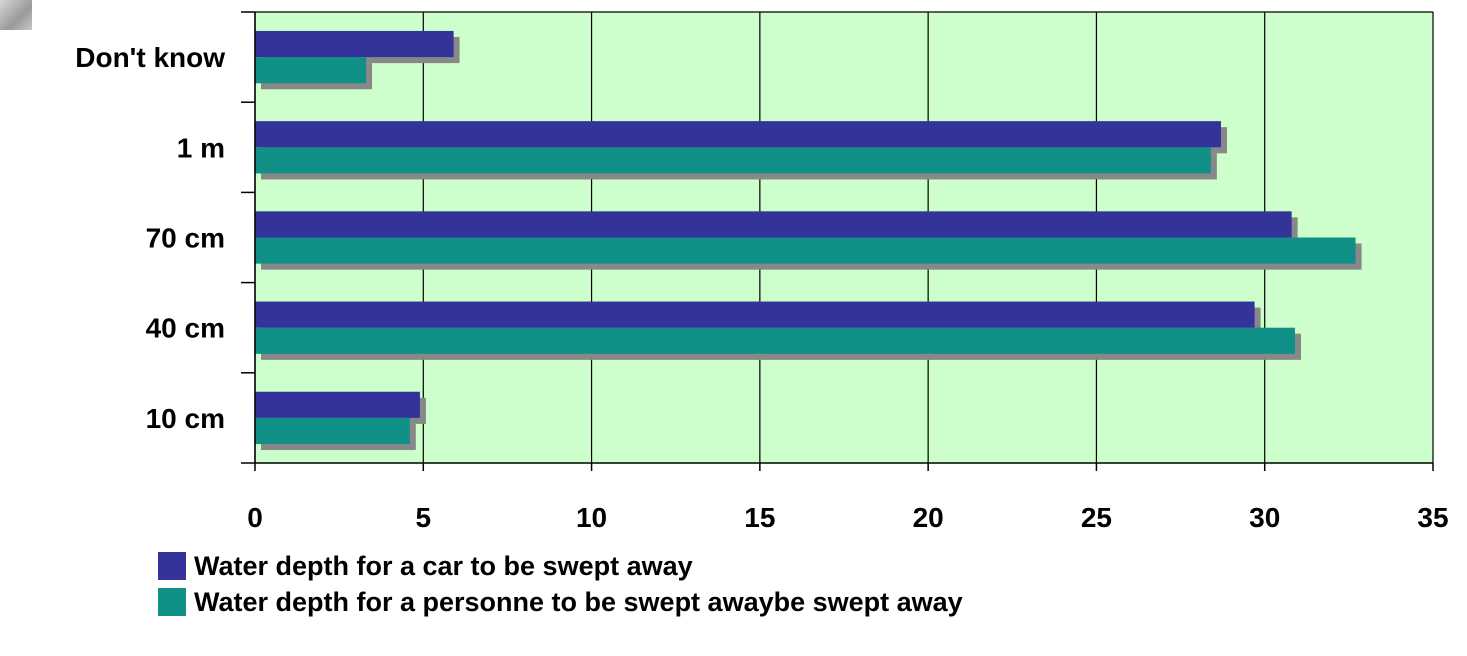  What do you see at coordinates (255, 517) in the screenshot?
I see `x-tick-label: 0` at bounding box center [255, 517].